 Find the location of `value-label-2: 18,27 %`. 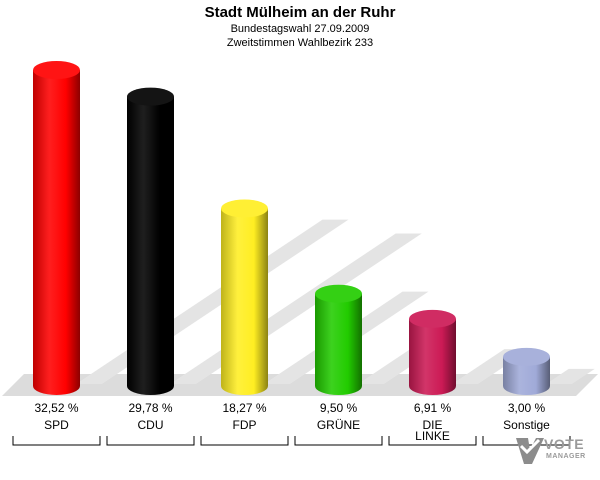

value-label-2: 18,27 % is located at coordinates (244, 408).